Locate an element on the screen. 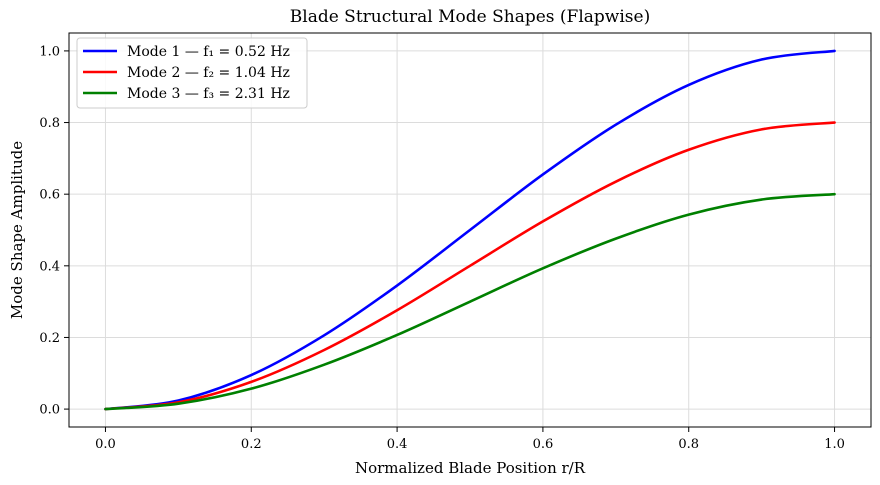 This screenshot has width=880, height=485. x-tick-label: 0.2 is located at coordinates (251, 444).